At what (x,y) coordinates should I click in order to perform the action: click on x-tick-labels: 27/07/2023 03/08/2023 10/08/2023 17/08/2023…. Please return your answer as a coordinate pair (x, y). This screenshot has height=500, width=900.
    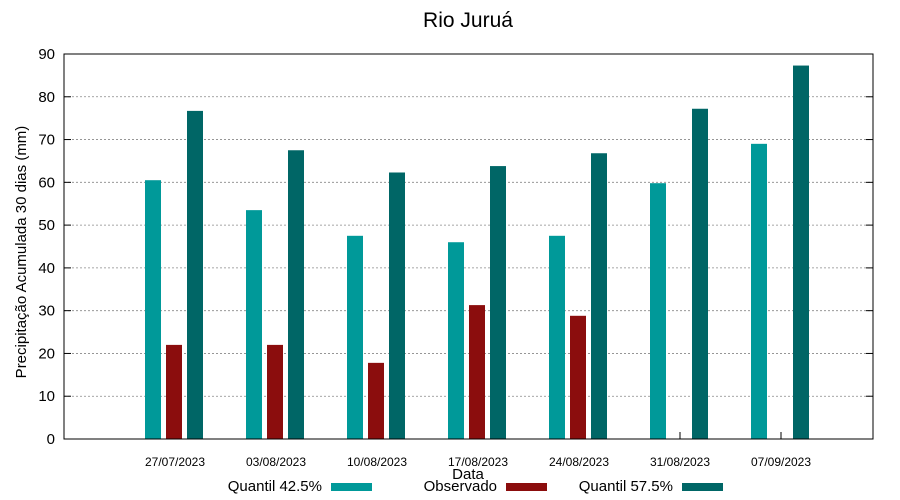
    Looking at the image, I should click on (478, 462).